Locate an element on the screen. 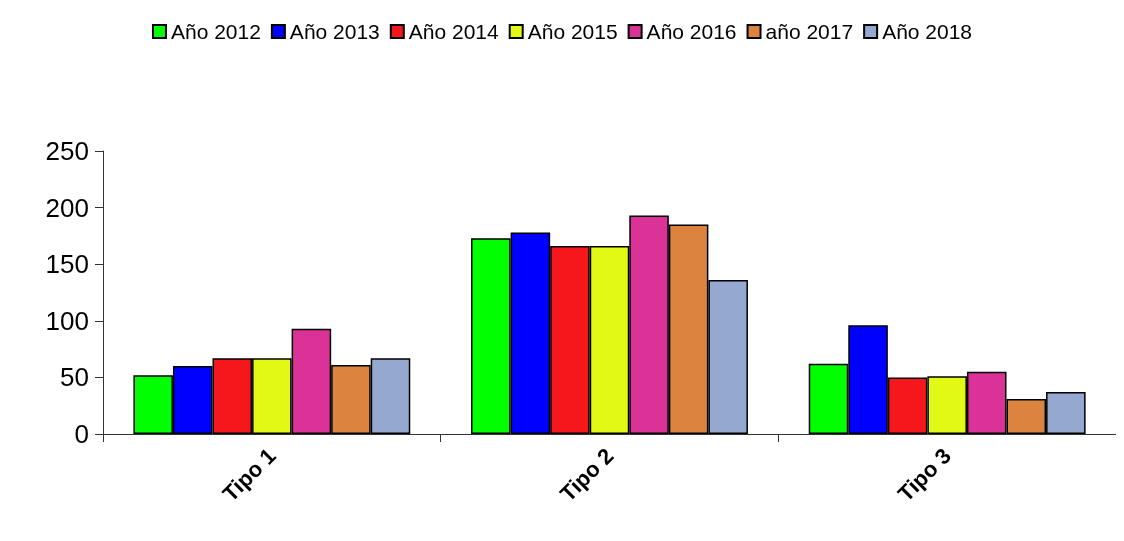  legend-label: Año 2016 is located at coordinates (691, 31).